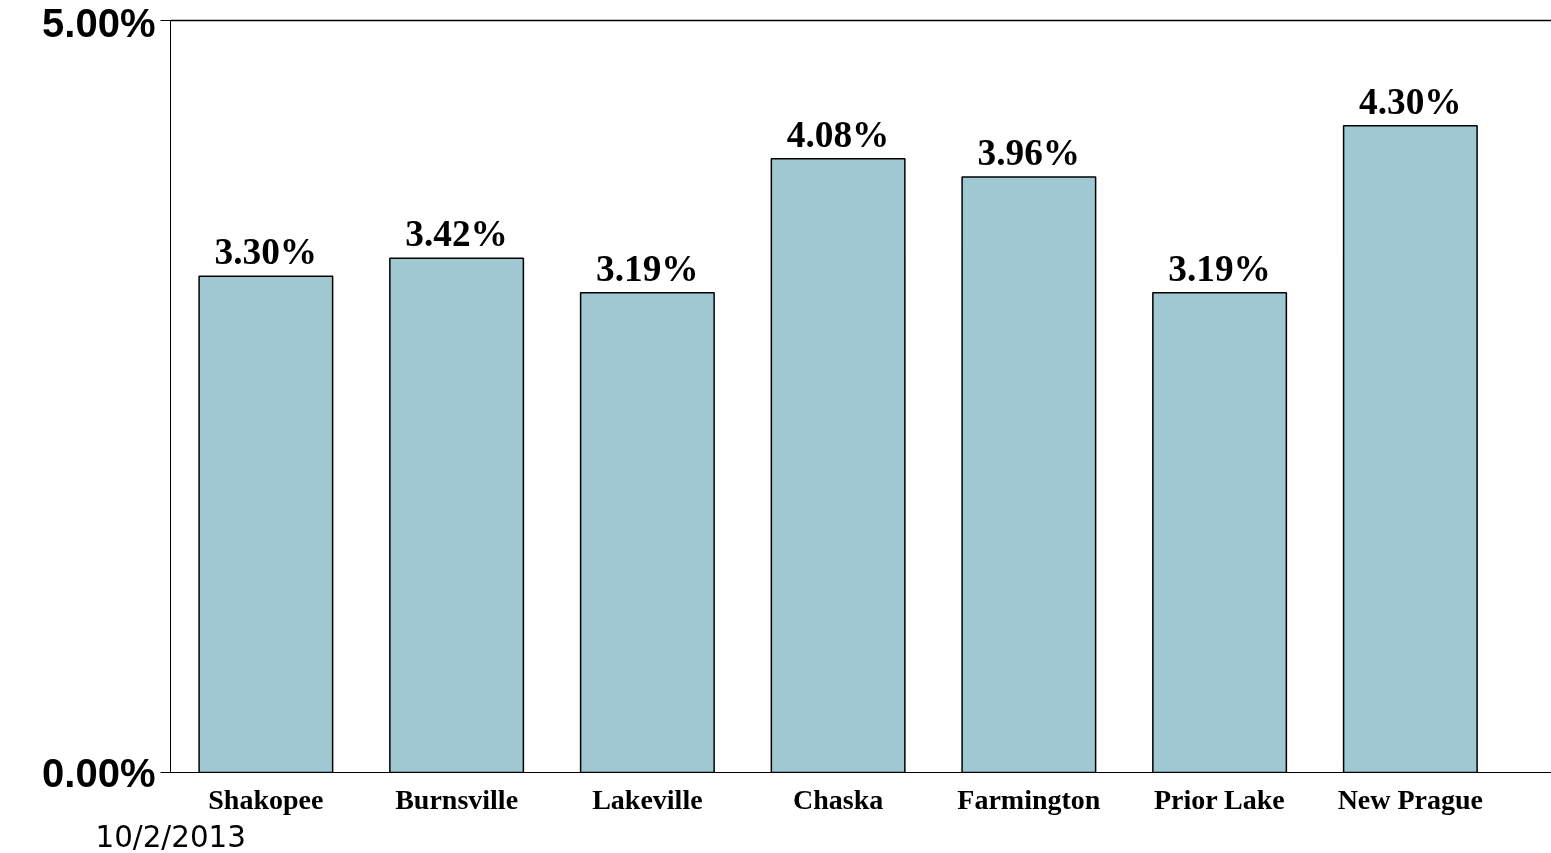  Describe the element at coordinates (838, 799) in the screenshot. I see `x-tick-label: Chaska` at that location.